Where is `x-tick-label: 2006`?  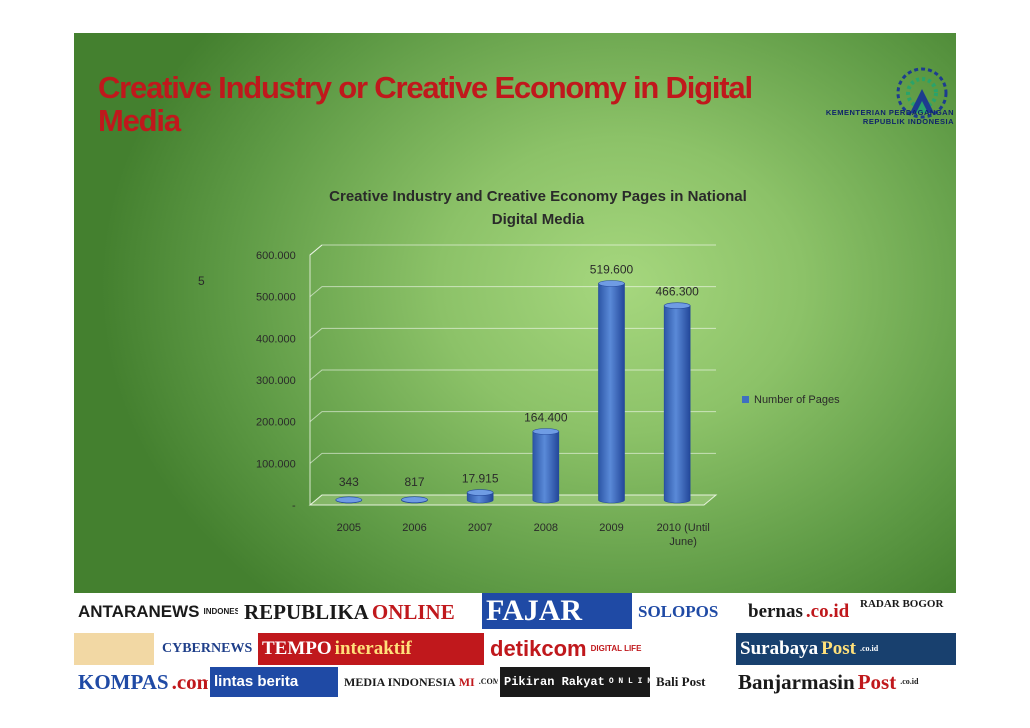
x-tick-label: 2006 is located at coordinates (414, 528).